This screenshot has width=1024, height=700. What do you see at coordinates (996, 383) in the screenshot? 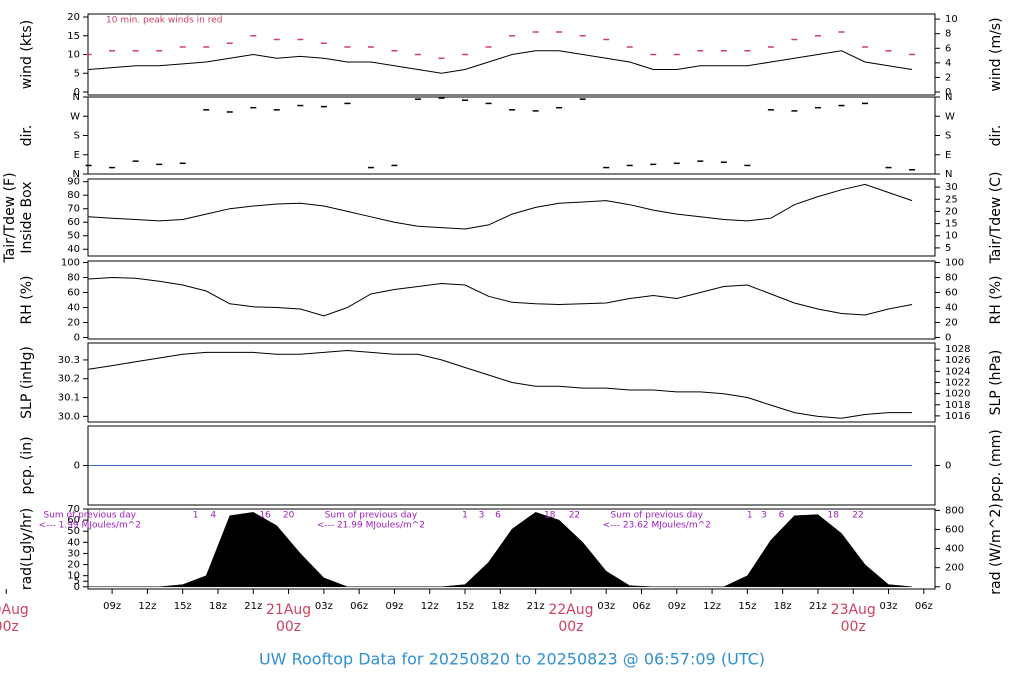
I see `y2-axis-label: SLP (hPa)` at bounding box center [996, 383].